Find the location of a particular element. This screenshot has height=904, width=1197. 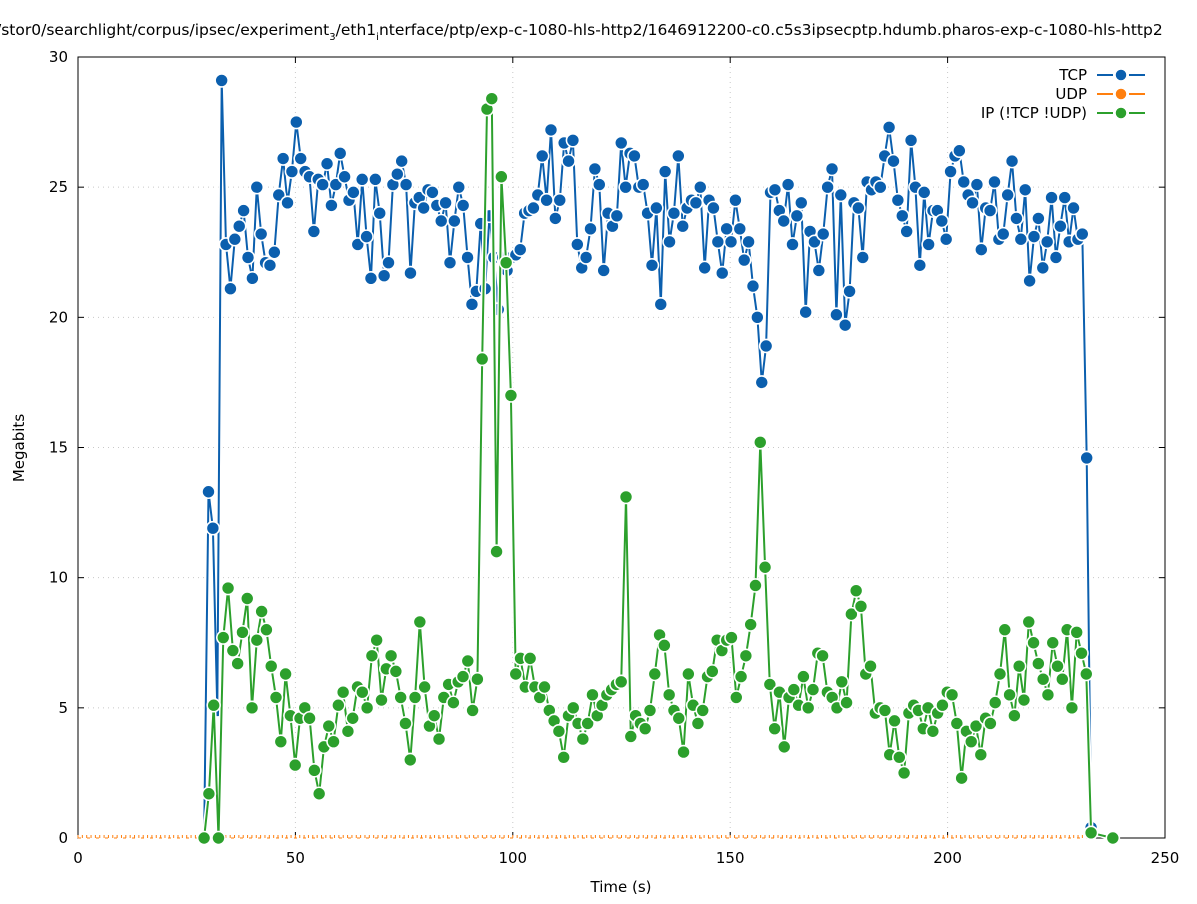

y-tick-label: 20 is located at coordinates (58, 317).